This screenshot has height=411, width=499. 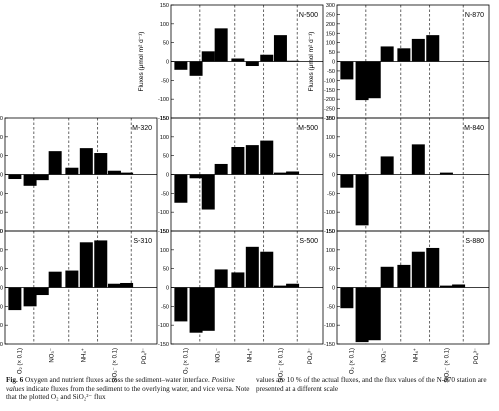 I want to click on caption-italic: Positive values, so click(x=120, y=384).